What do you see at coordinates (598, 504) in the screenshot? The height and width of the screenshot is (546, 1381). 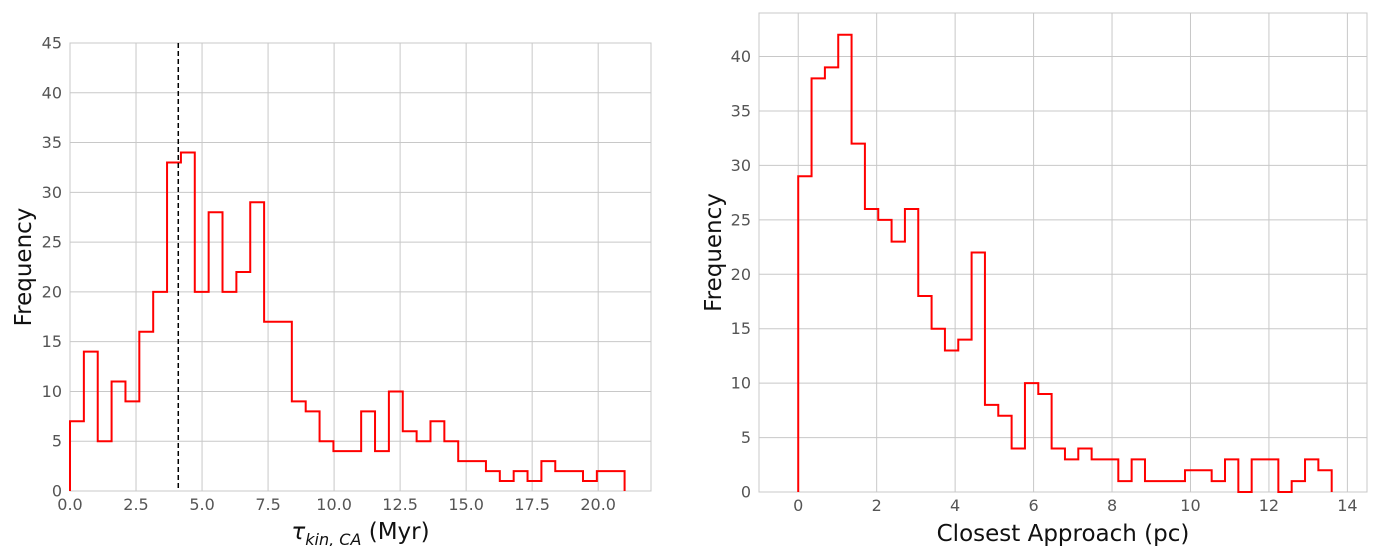 I see `x-tick-label: 20.0` at bounding box center [598, 504].